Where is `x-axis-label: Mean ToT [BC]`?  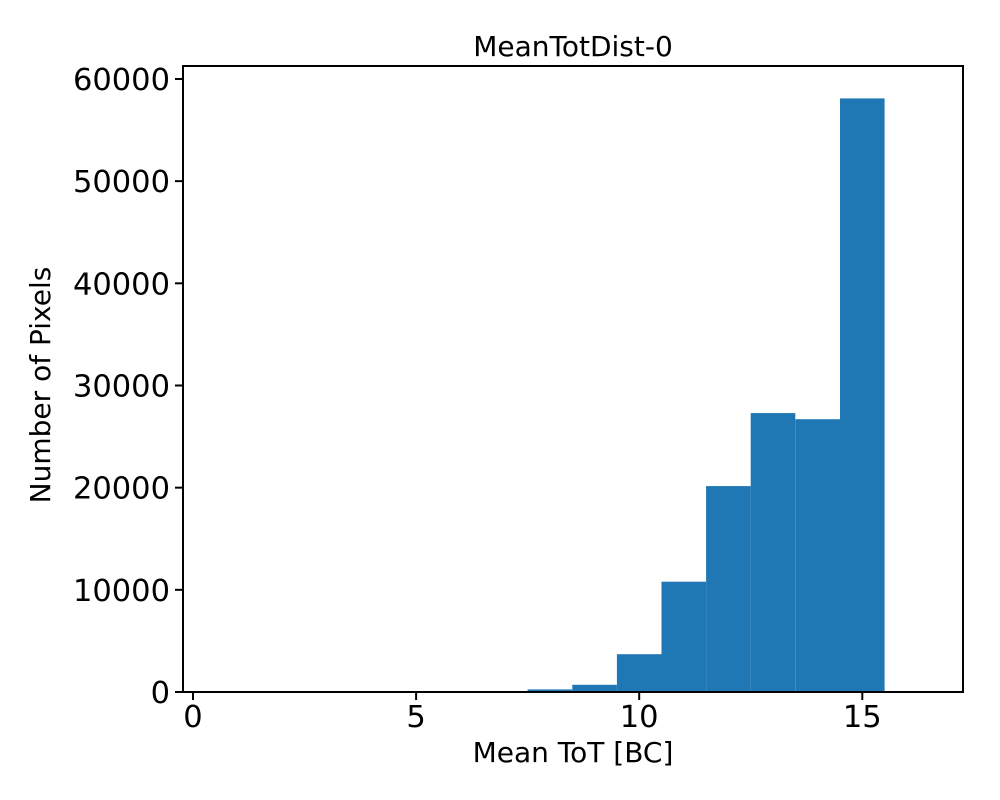 x-axis-label: Mean ToT [BC] is located at coordinates (573, 752).